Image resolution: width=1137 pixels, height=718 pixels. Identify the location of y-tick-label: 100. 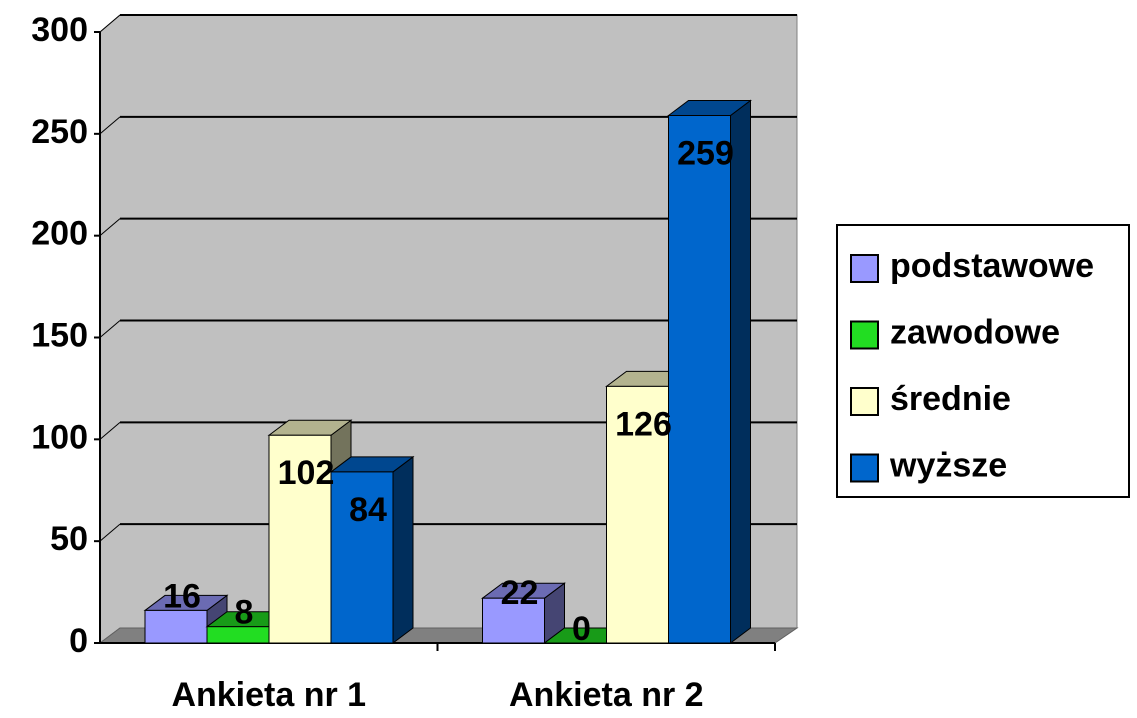
(59, 437).